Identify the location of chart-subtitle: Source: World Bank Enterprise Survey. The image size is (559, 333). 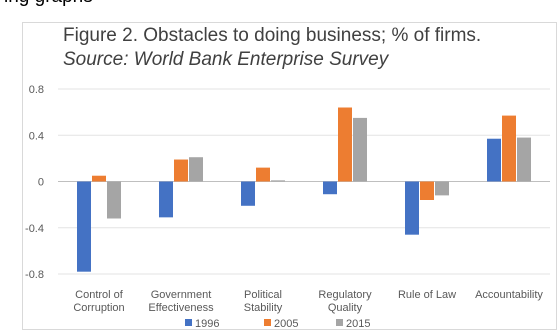
(226, 59).